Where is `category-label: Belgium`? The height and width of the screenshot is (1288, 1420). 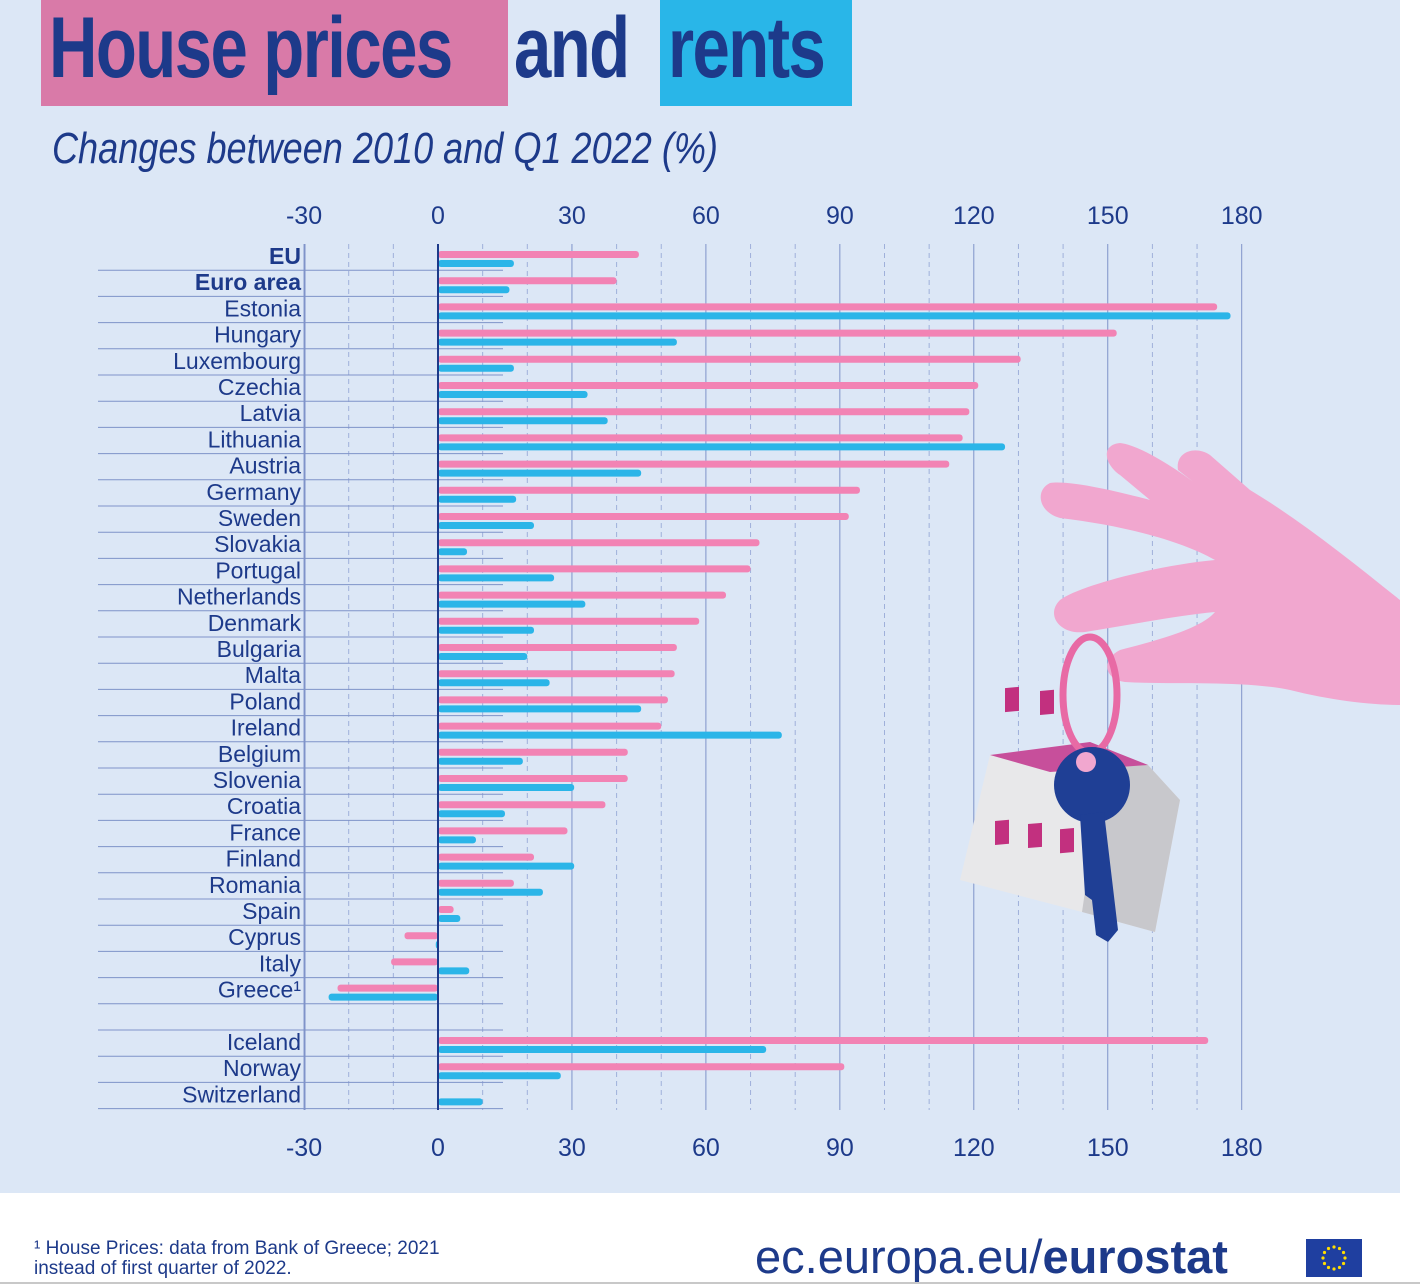
category-label: Belgium is located at coordinates (259, 754).